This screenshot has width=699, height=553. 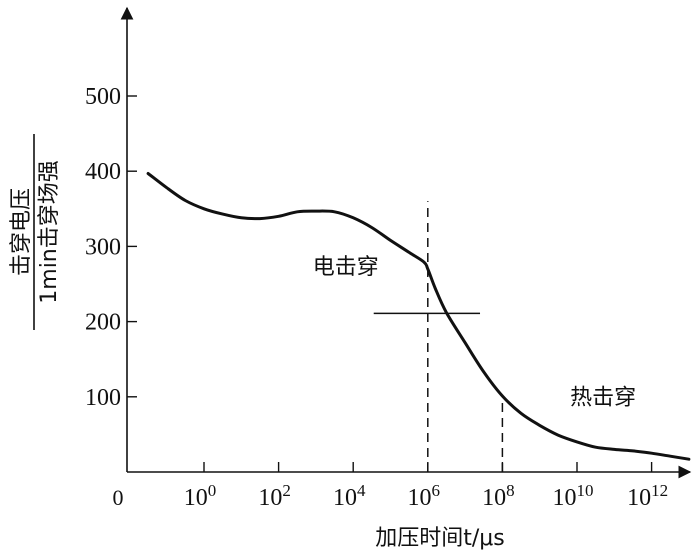 What do you see at coordinates (103, 247) in the screenshot?
I see `y-tick-label: 300` at bounding box center [103, 247].